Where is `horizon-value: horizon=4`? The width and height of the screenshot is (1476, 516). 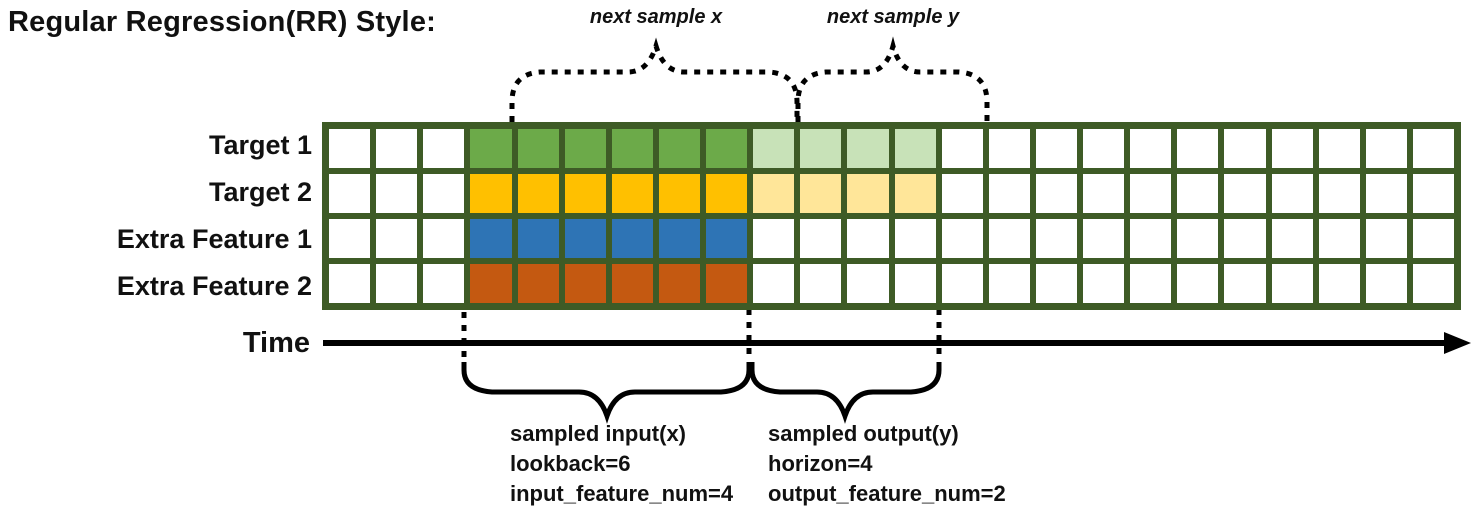
horizon-value: horizon=4 is located at coordinates (820, 463).